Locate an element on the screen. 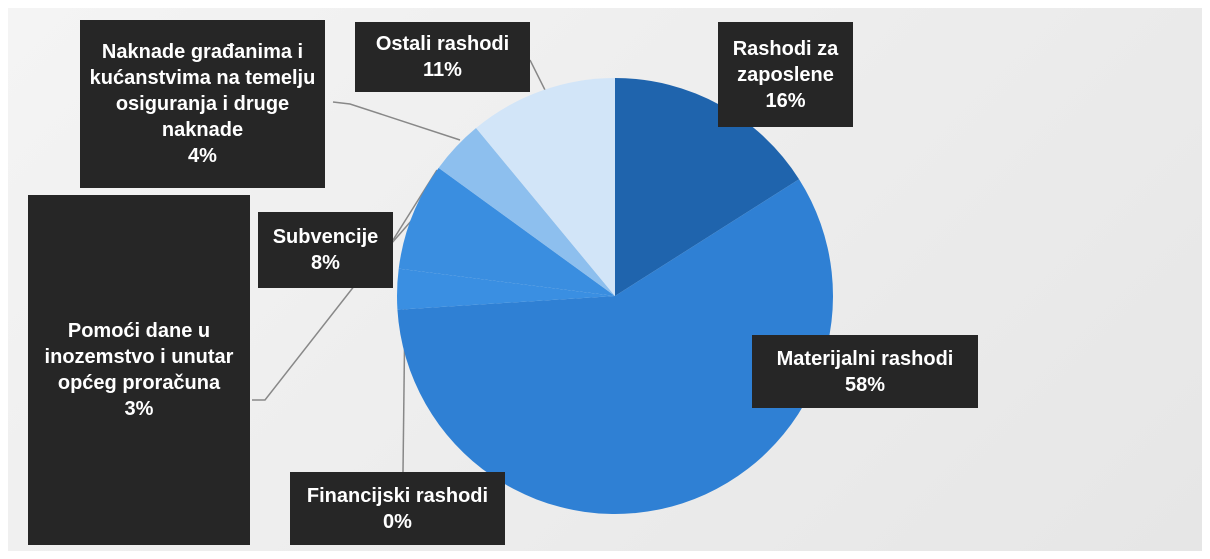  label-name: Rashodi za zaposlene is located at coordinates (785, 61).